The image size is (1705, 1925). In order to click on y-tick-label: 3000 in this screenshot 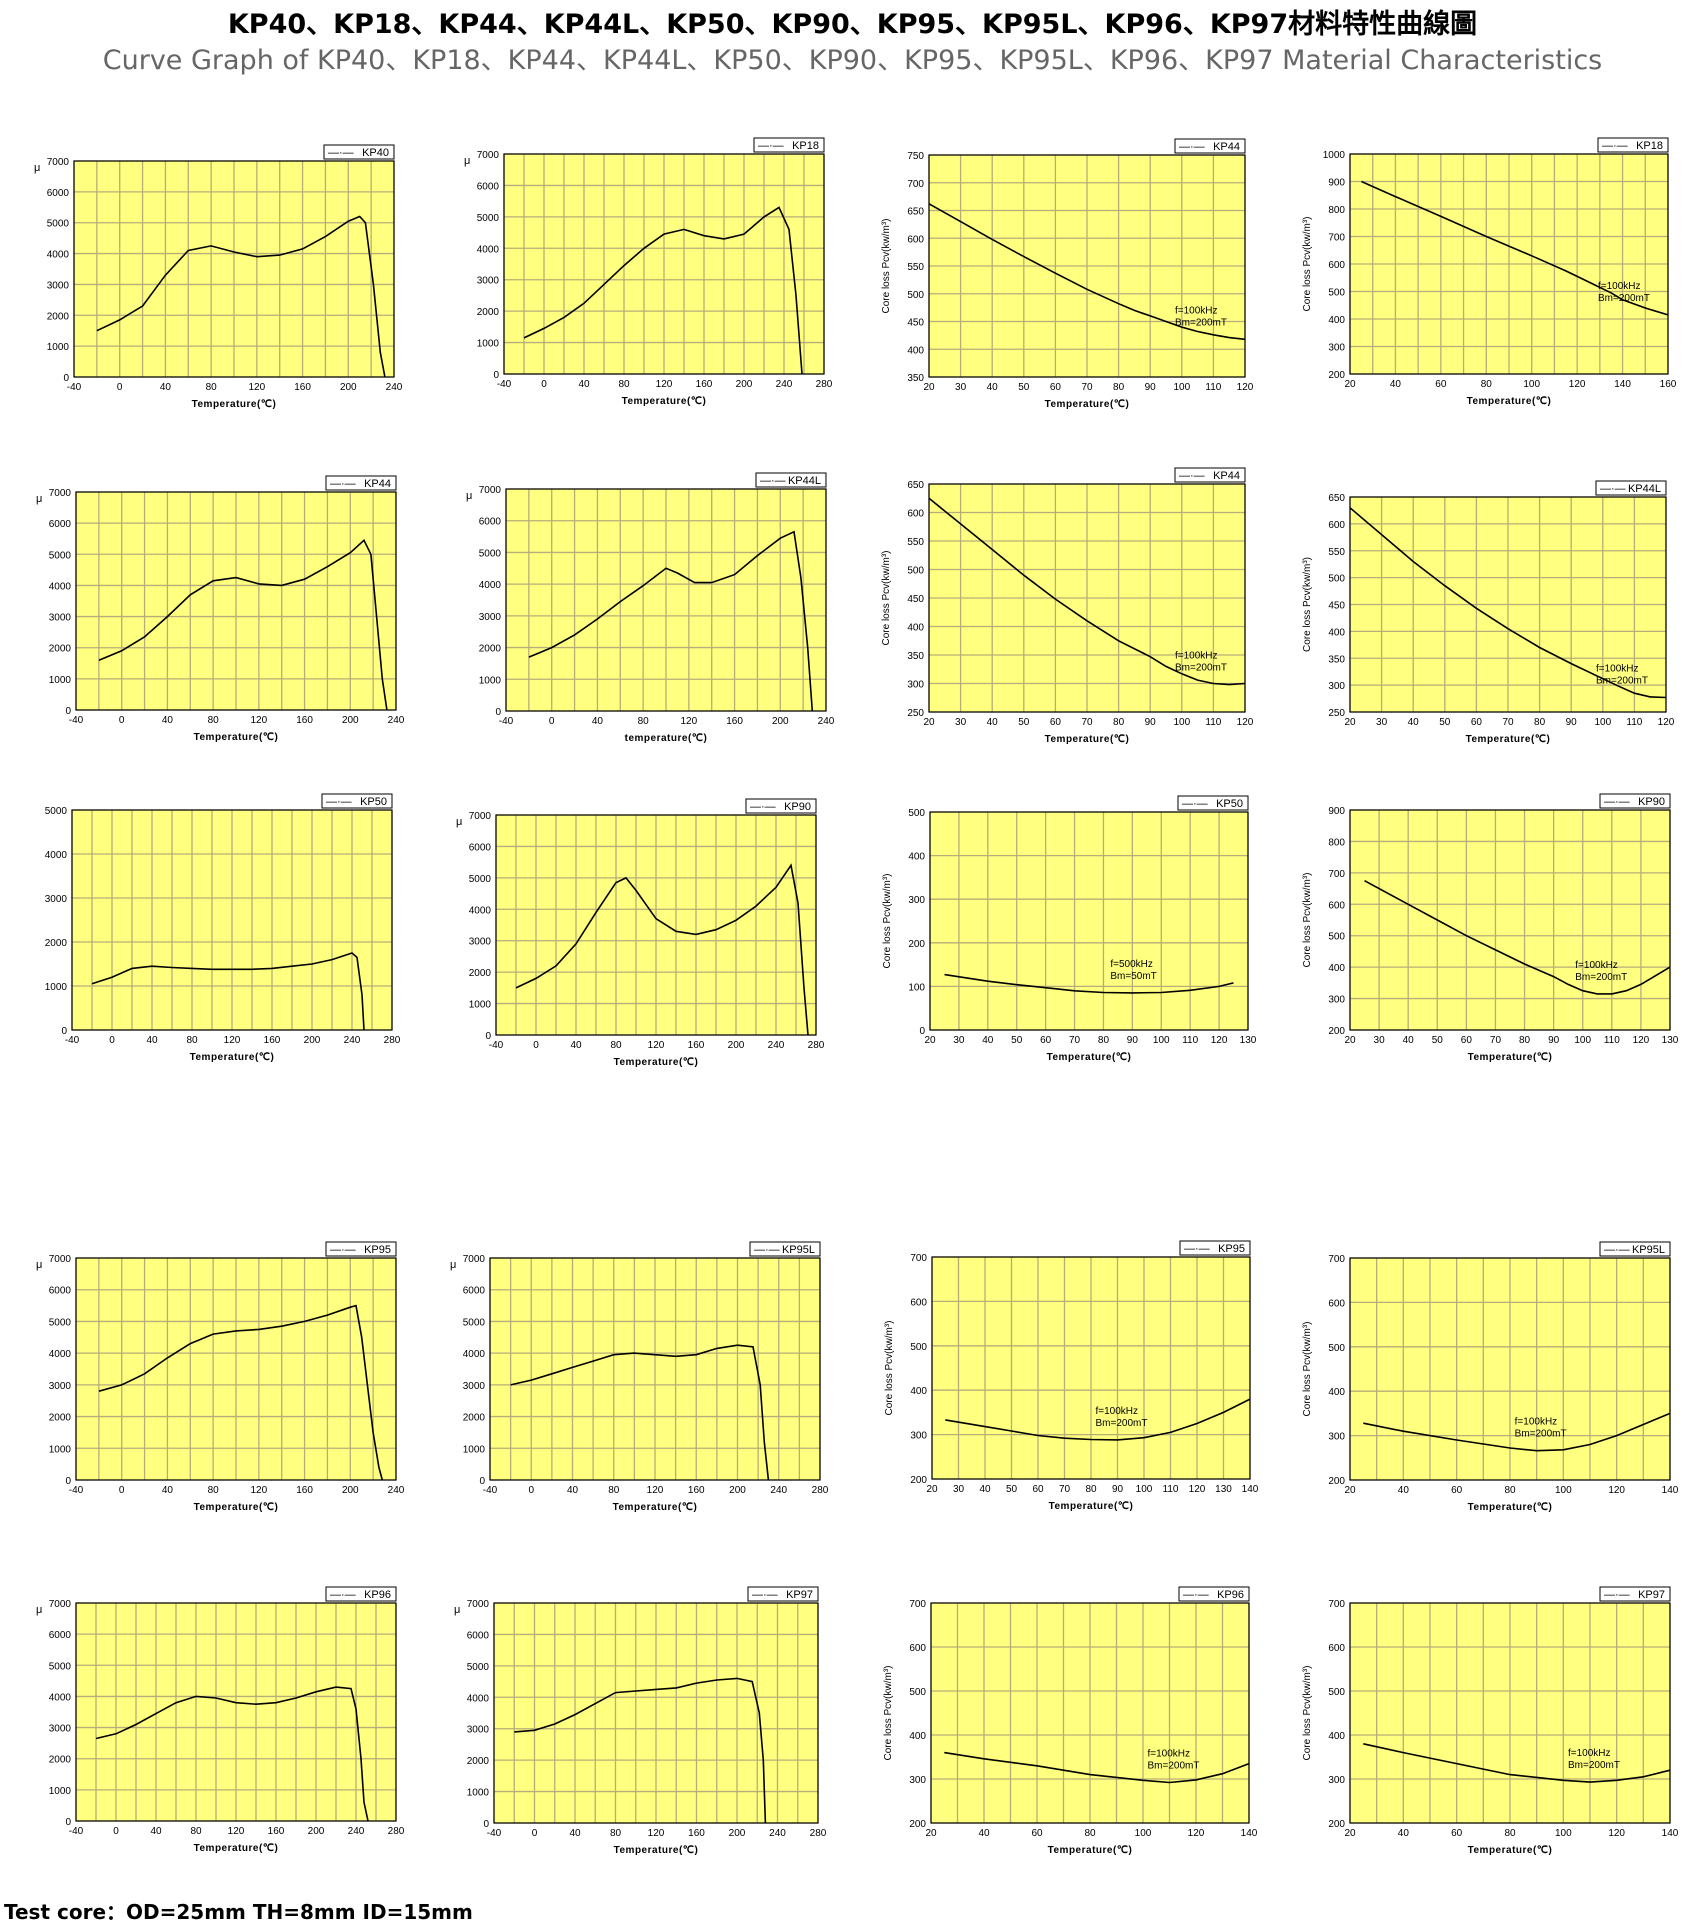, I will do `click(480, 942)`.